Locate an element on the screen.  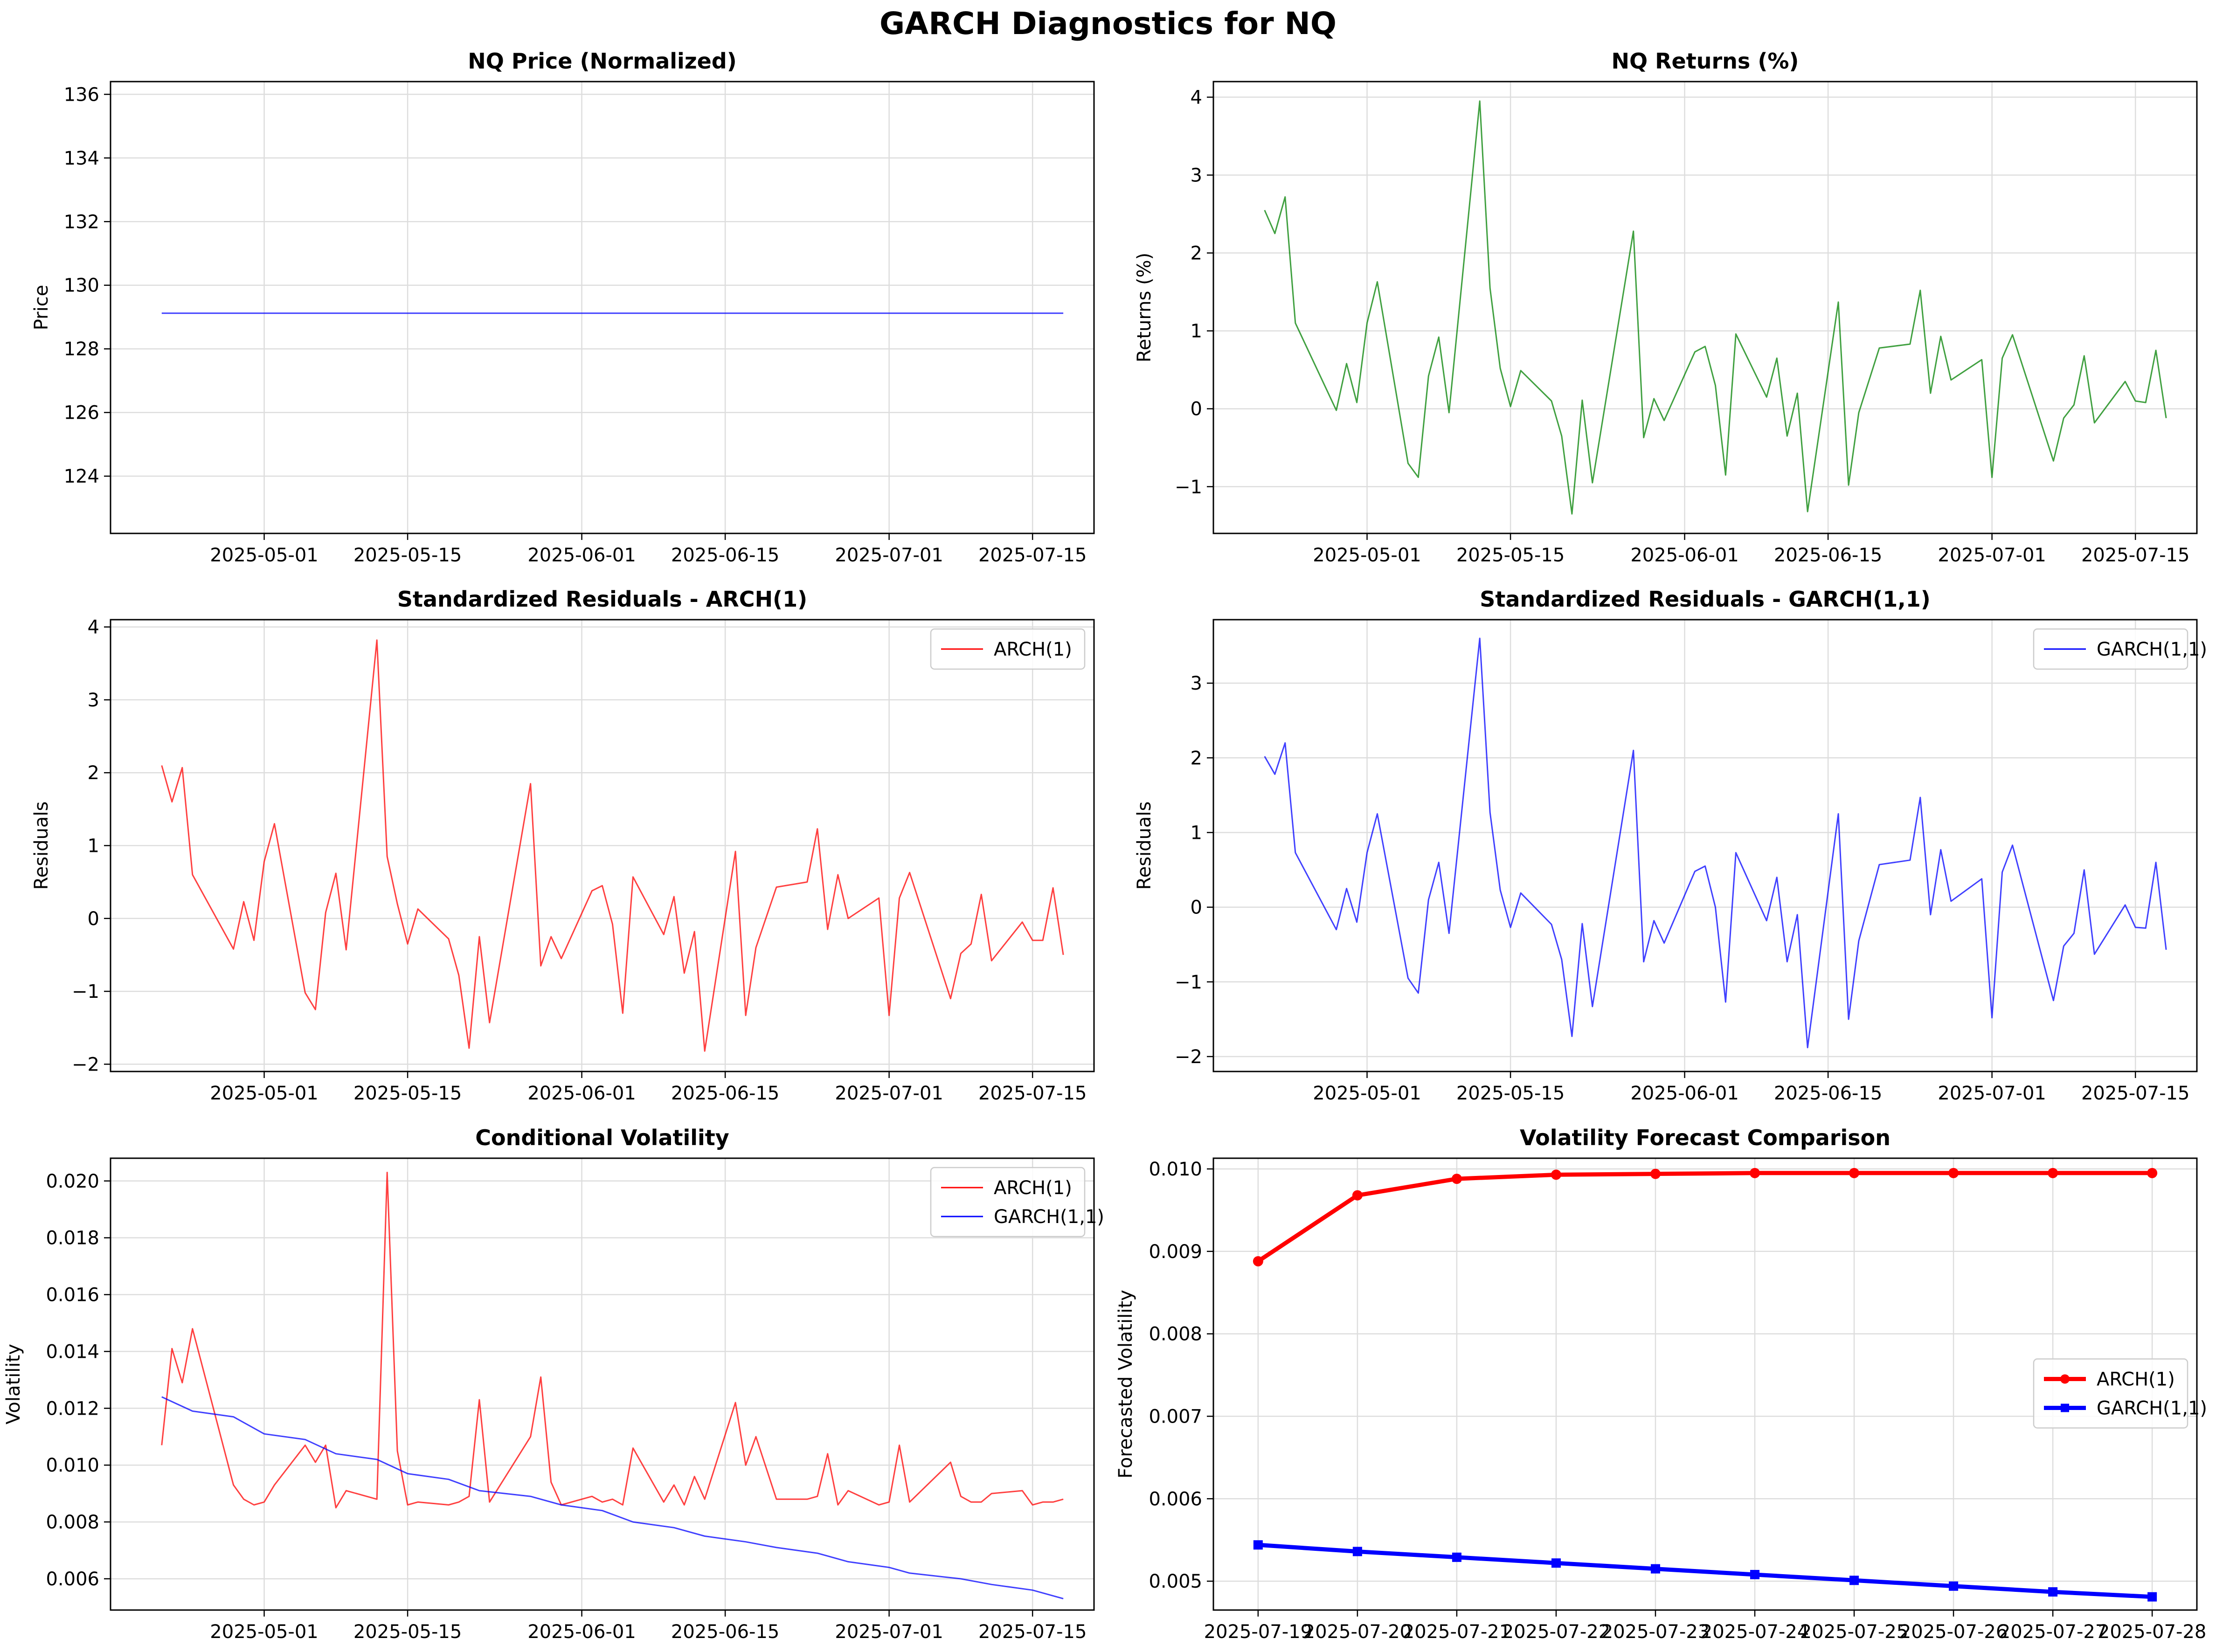
x-tick-label: 2025-07-24 is located at coordinates (1755, 1632).